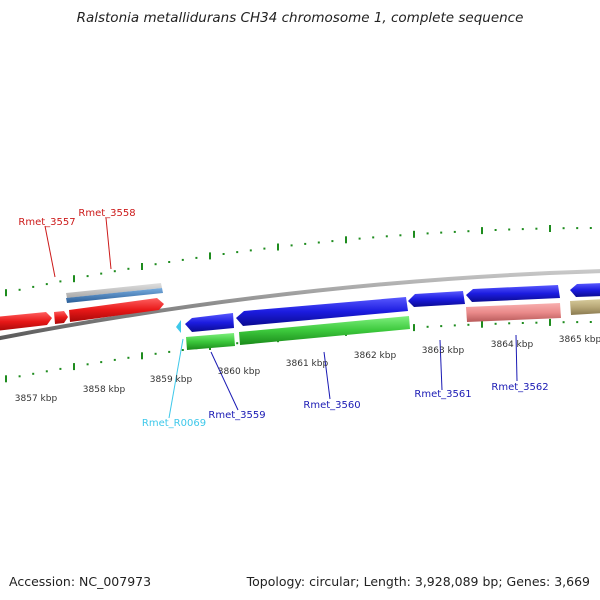 This screenshot has height=600, width=600. Describe the element at coordinates (174, 423) in the screenshot. I see `gene-label-rmet-r0069: Rmet_R0069` at that location.